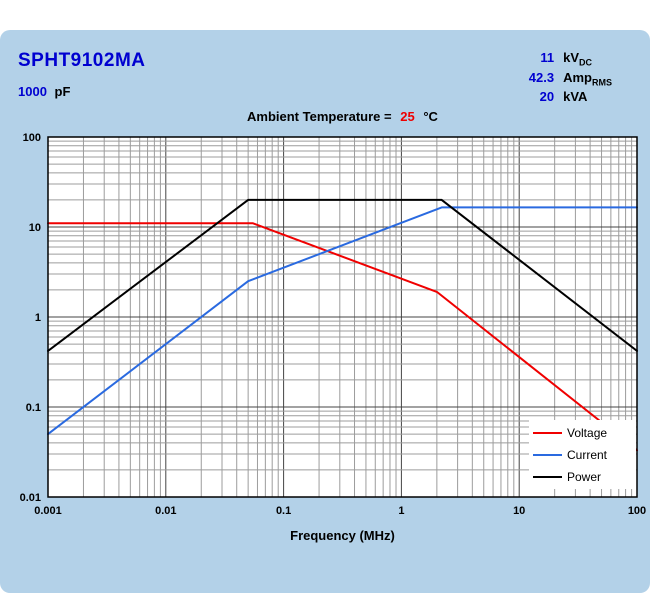  I want to click on x-tick-label: 1, so click(401, 511).